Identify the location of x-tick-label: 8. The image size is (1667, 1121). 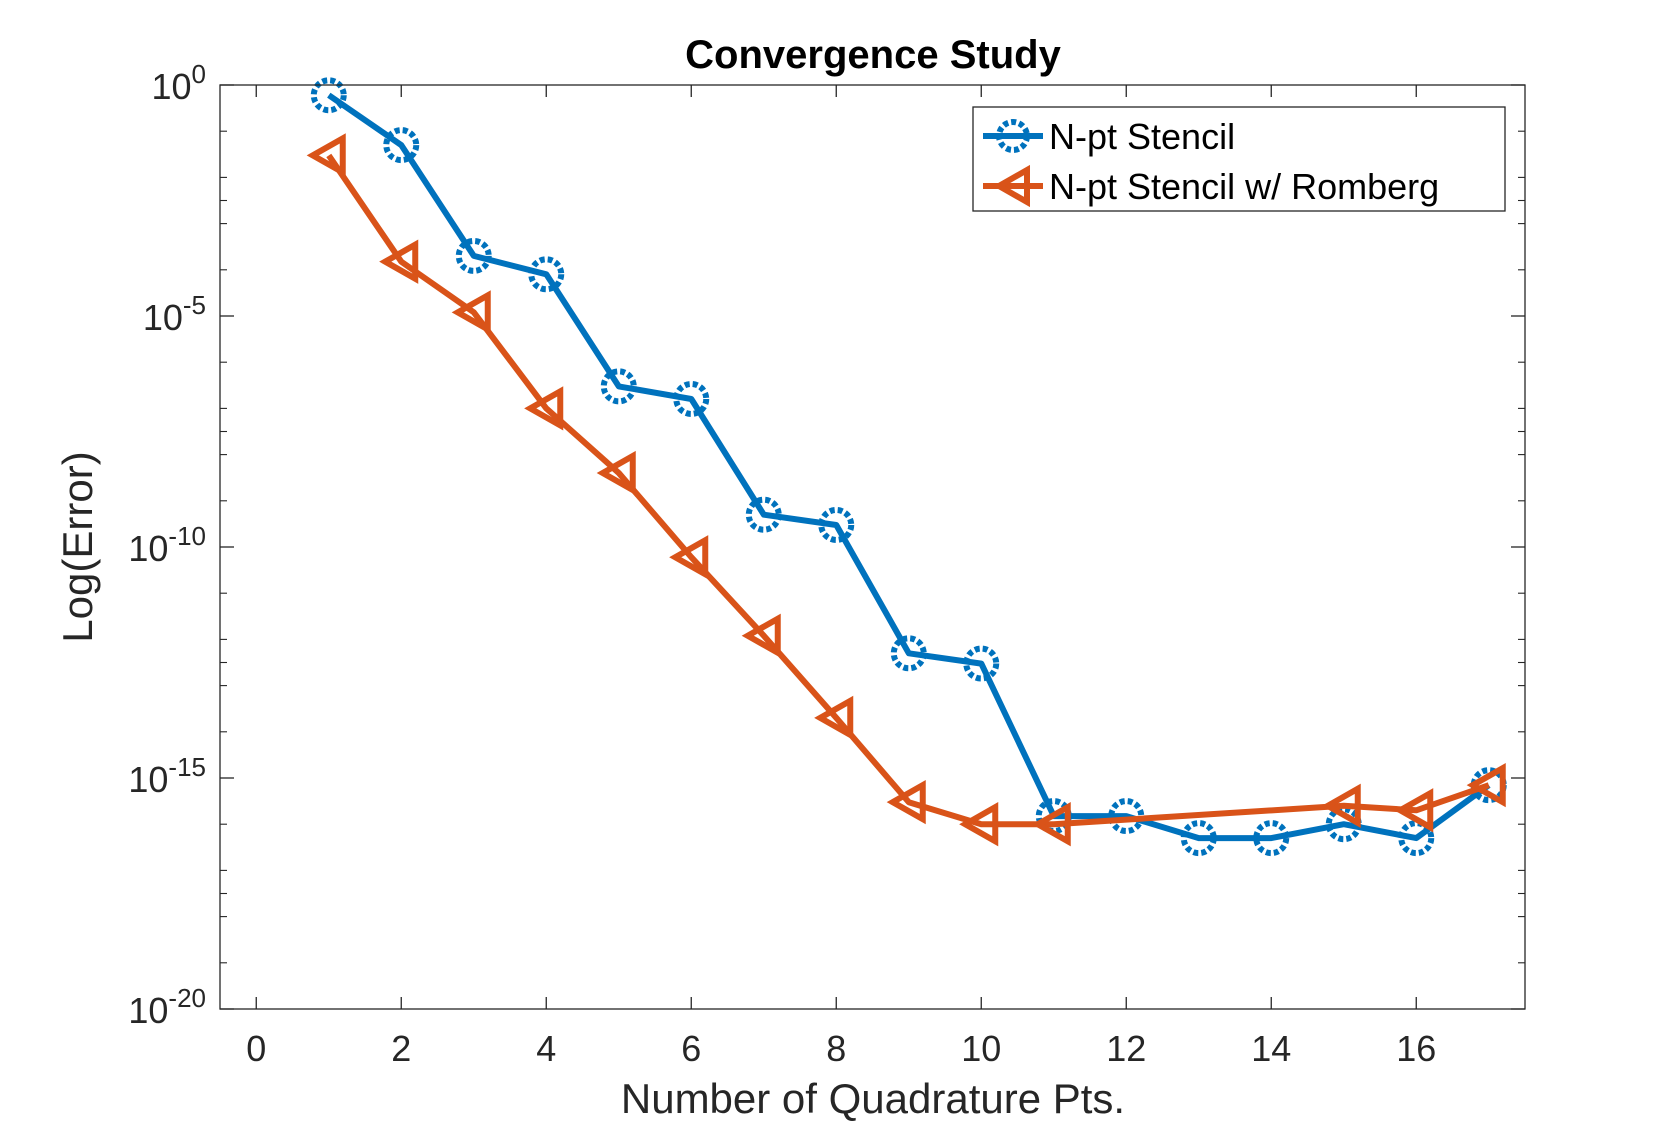
(836, 1048).